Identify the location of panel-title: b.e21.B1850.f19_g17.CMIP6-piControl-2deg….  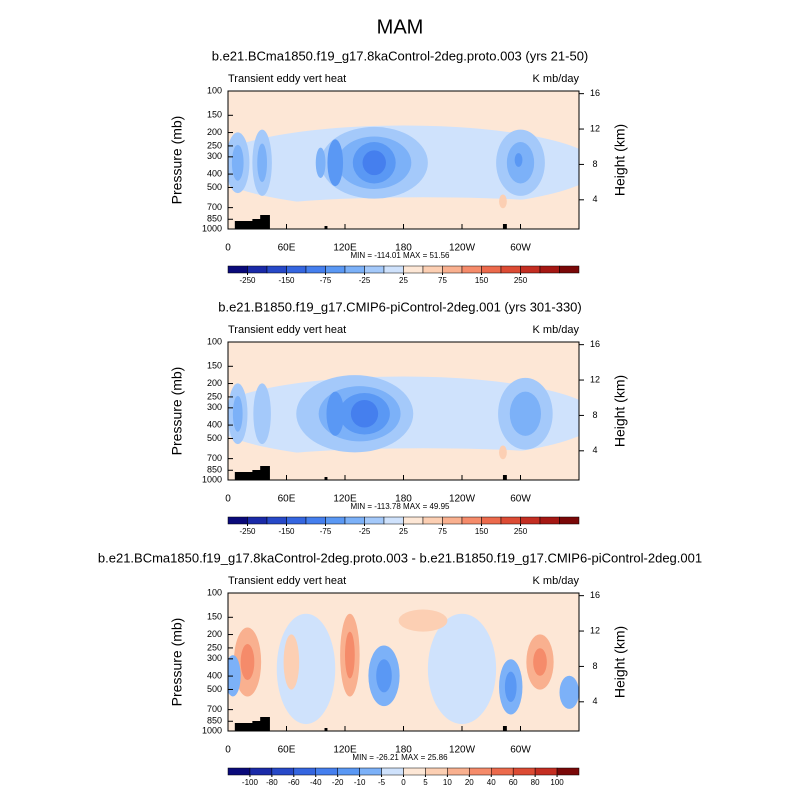
(400, 306).